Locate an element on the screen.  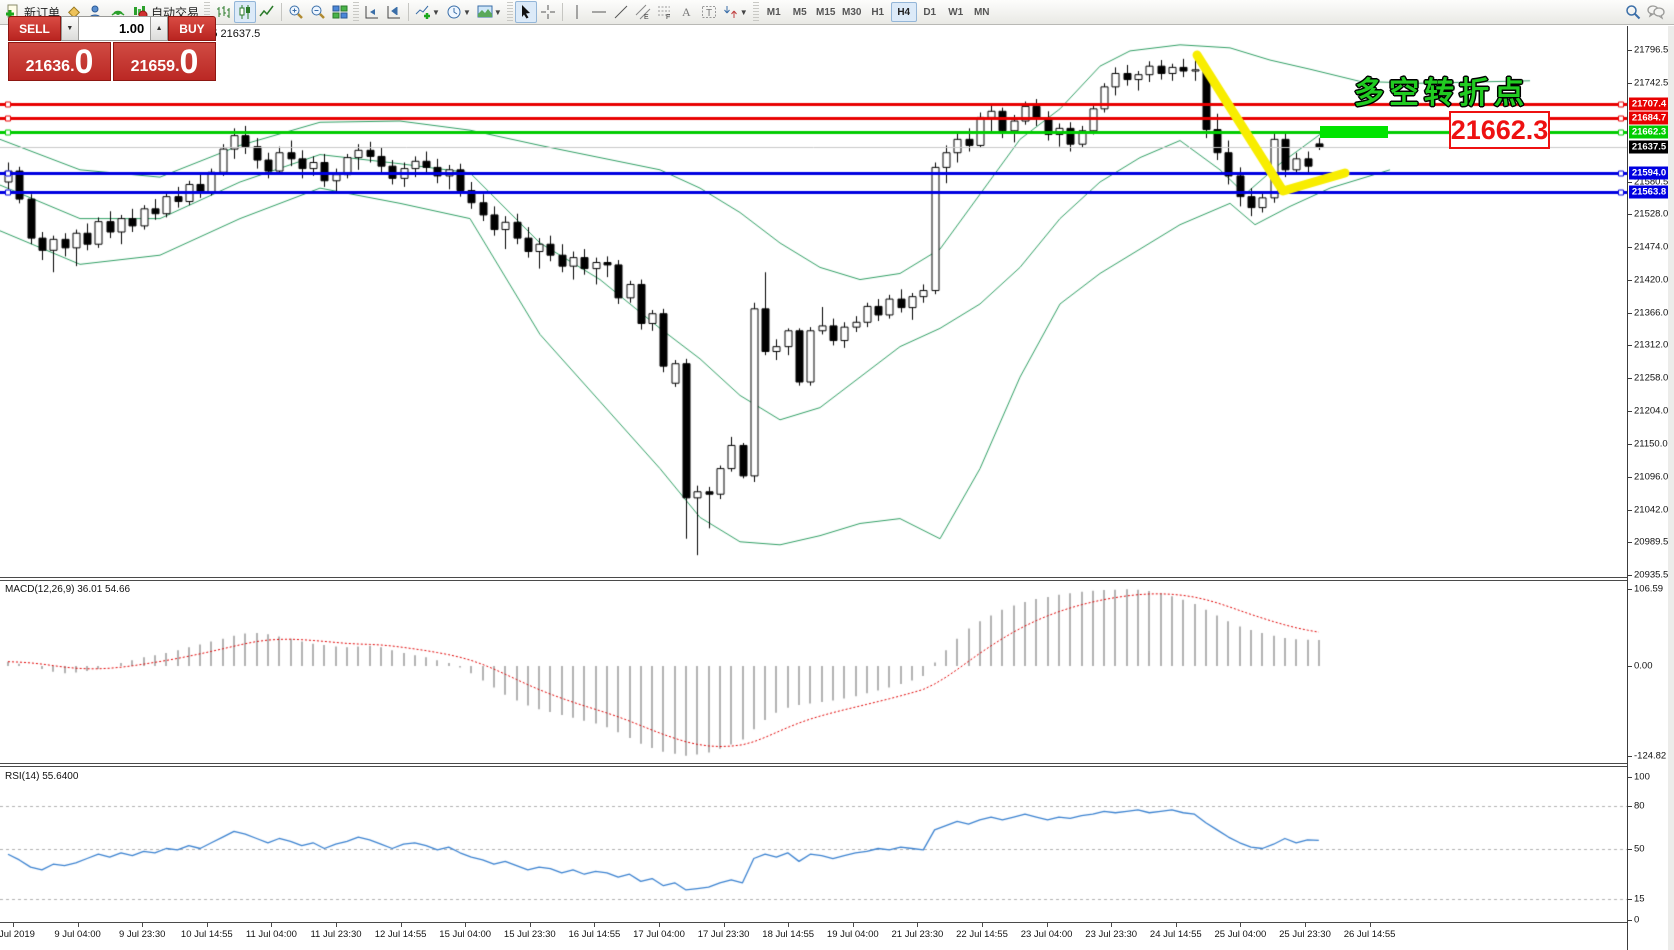
crosshair-icon is located at coordinates (548, 12).